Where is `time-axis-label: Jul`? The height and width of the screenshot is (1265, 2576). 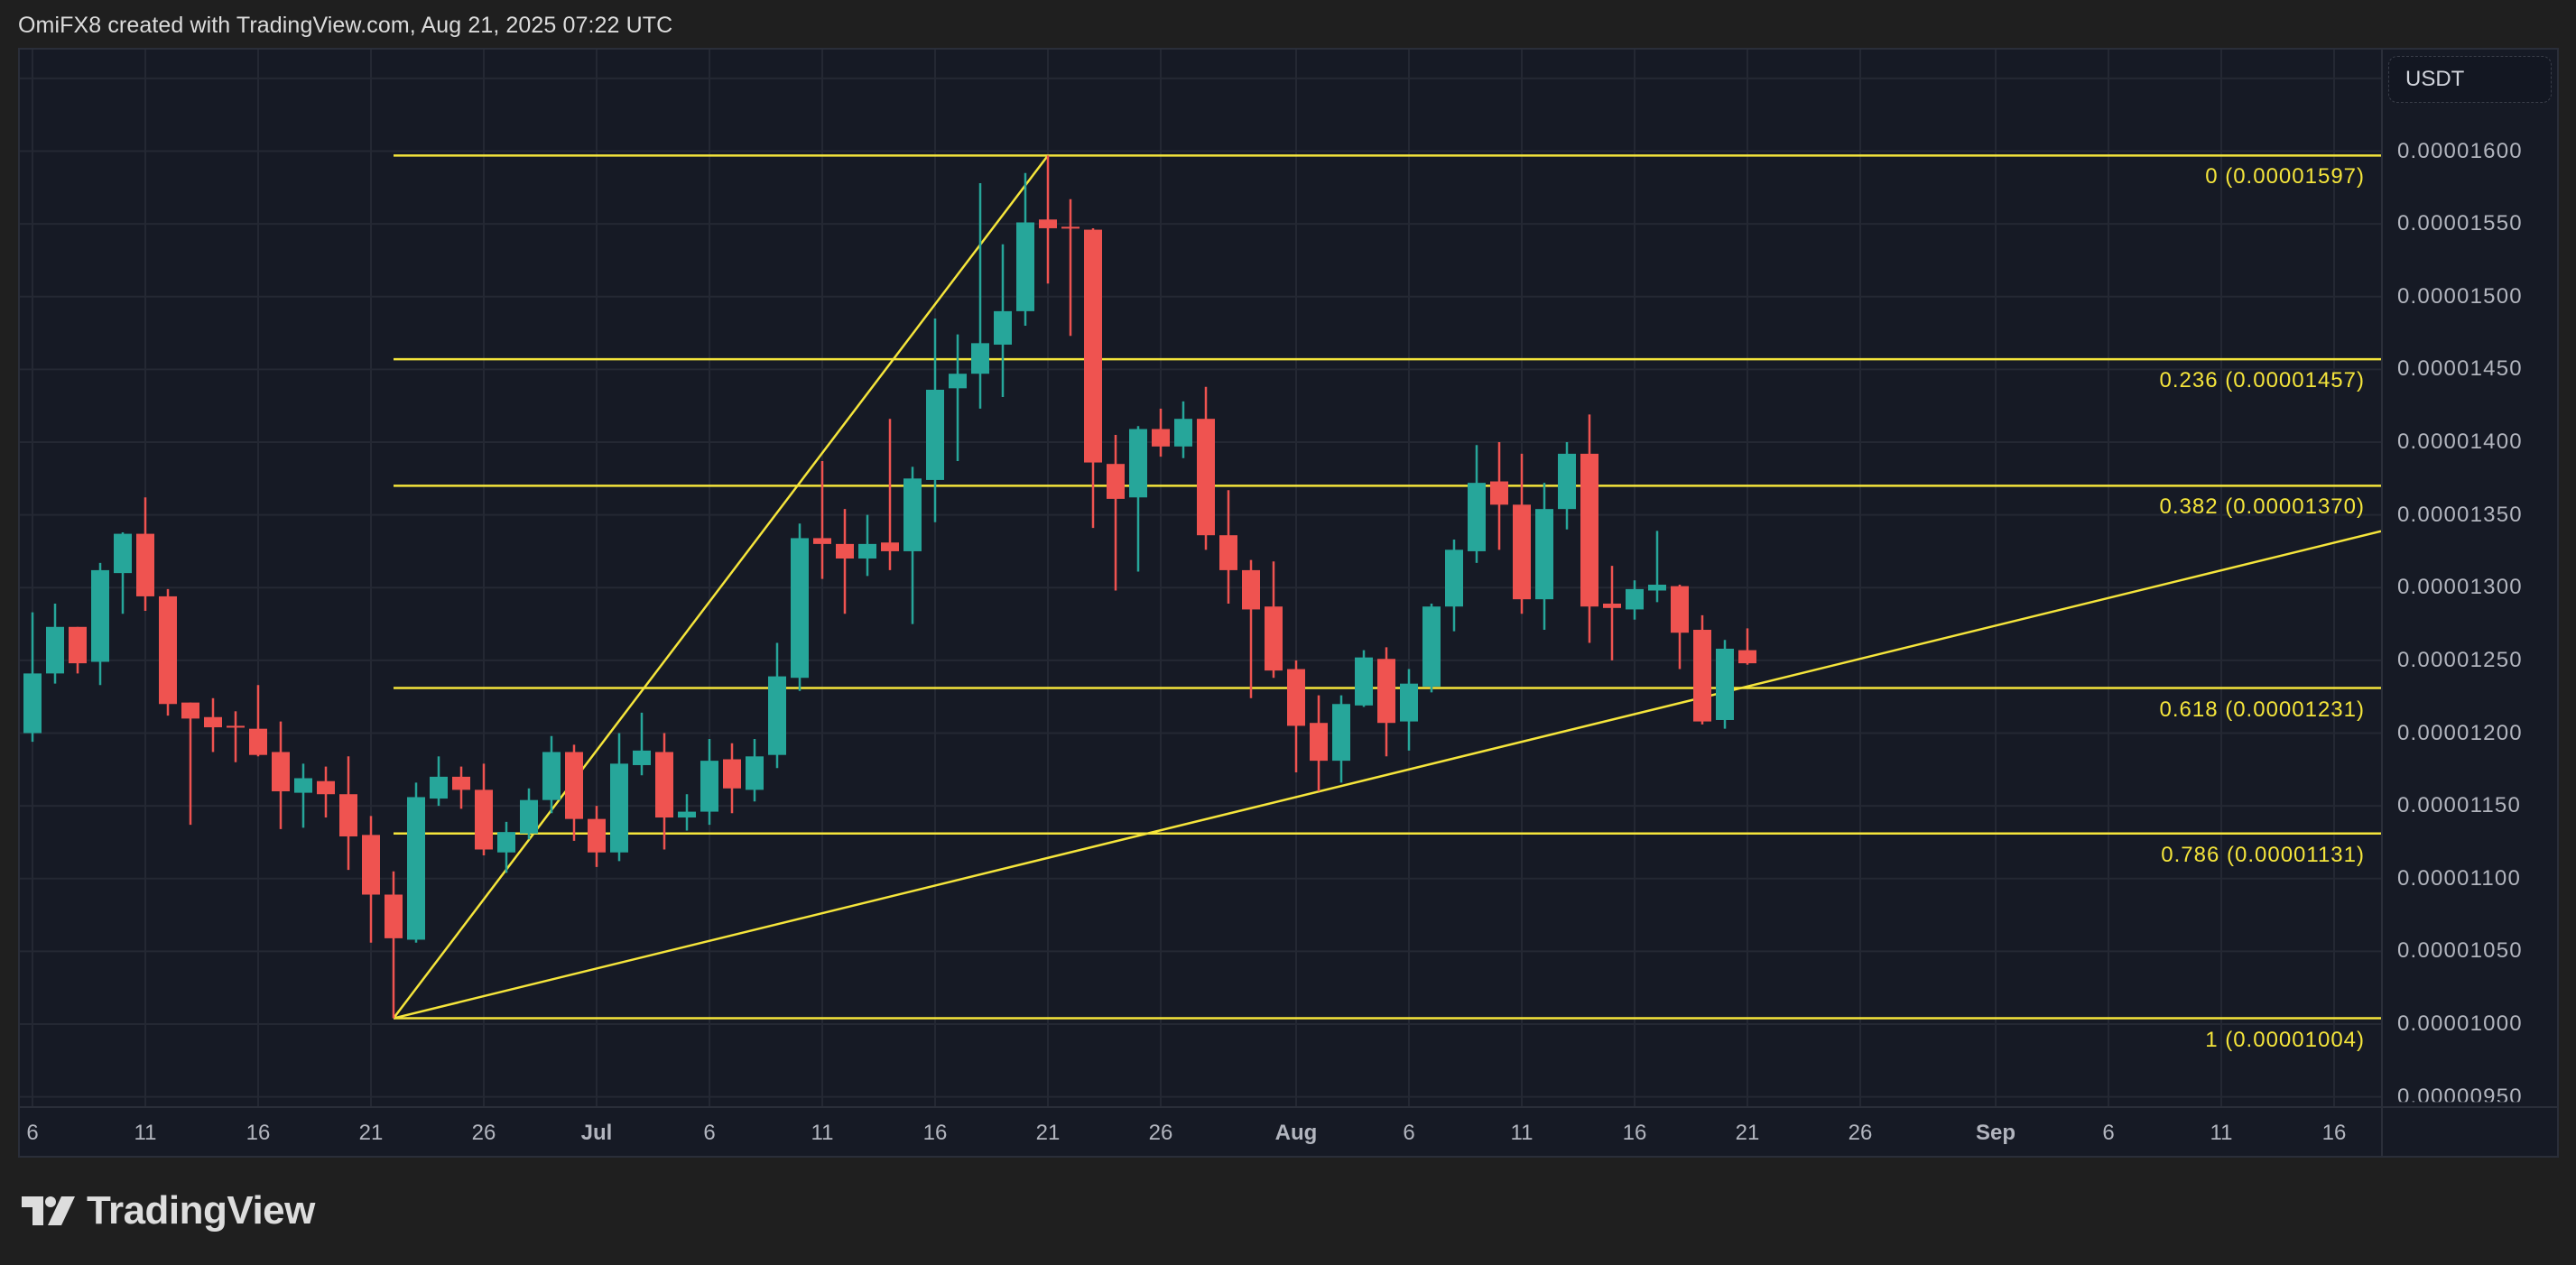 time-axis-label: Jul is located at coordinates (596, 1133).